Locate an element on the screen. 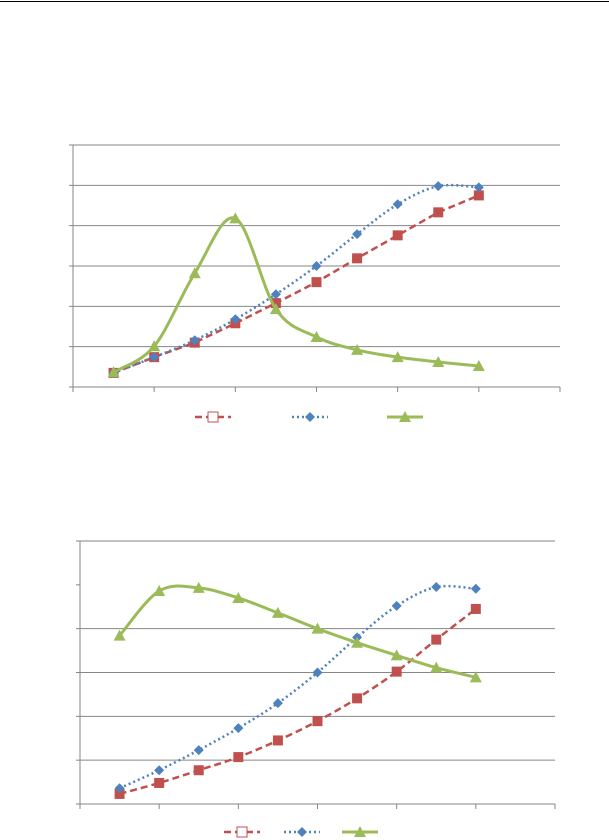 This screenshot has width=609, height=840. page-top-rule is located at coordinates (304, 1).